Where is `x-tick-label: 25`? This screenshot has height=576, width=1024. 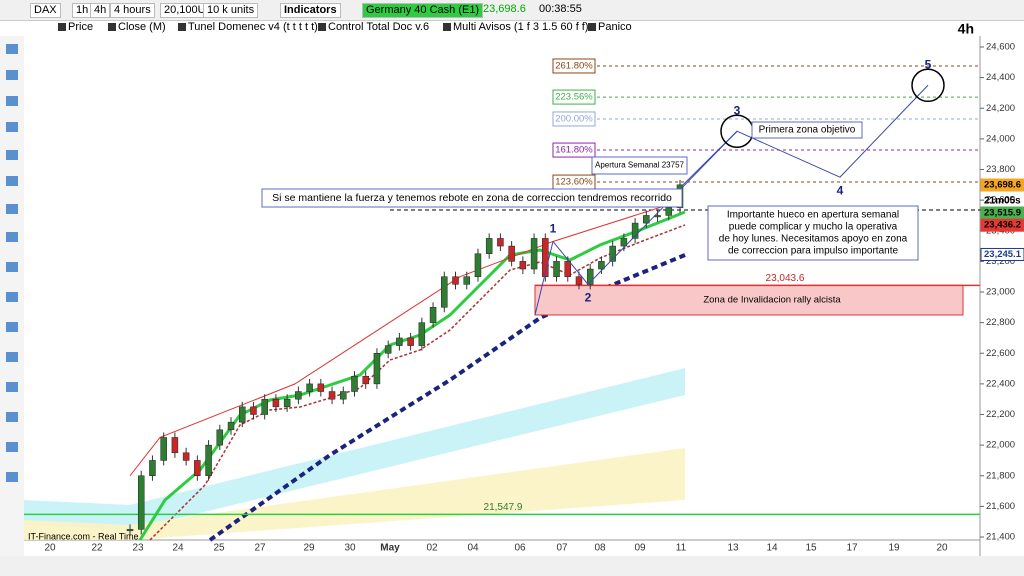
x-tick-label: 25 is located at coordinates (219, 548).